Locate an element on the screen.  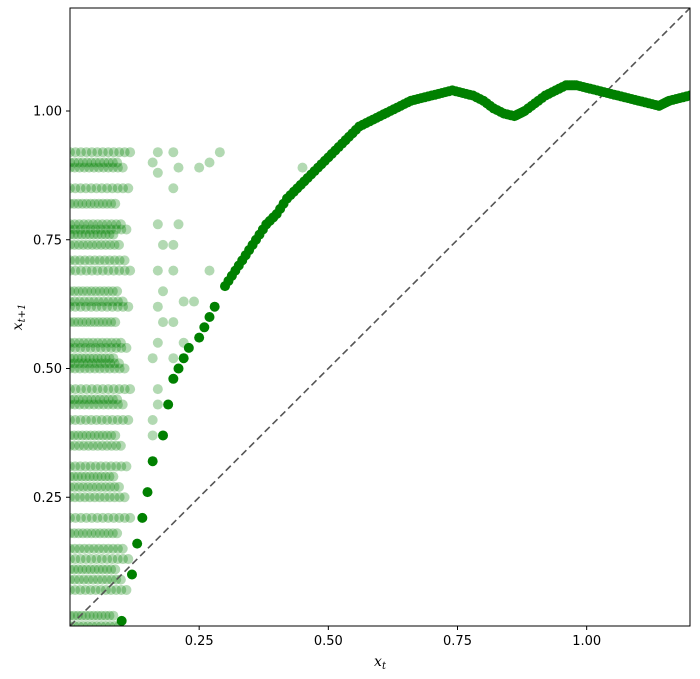
x-tick-label: 1.00 is located at coordinates (586, 641).